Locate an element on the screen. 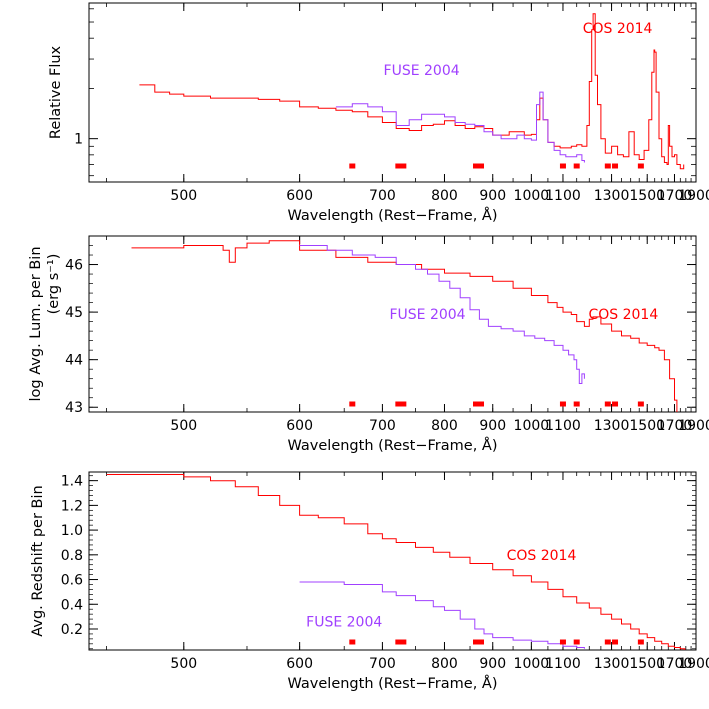 This screenshot has width=709, height=709. y-tick-label: 0.6 is located at coordinates (72, 581).